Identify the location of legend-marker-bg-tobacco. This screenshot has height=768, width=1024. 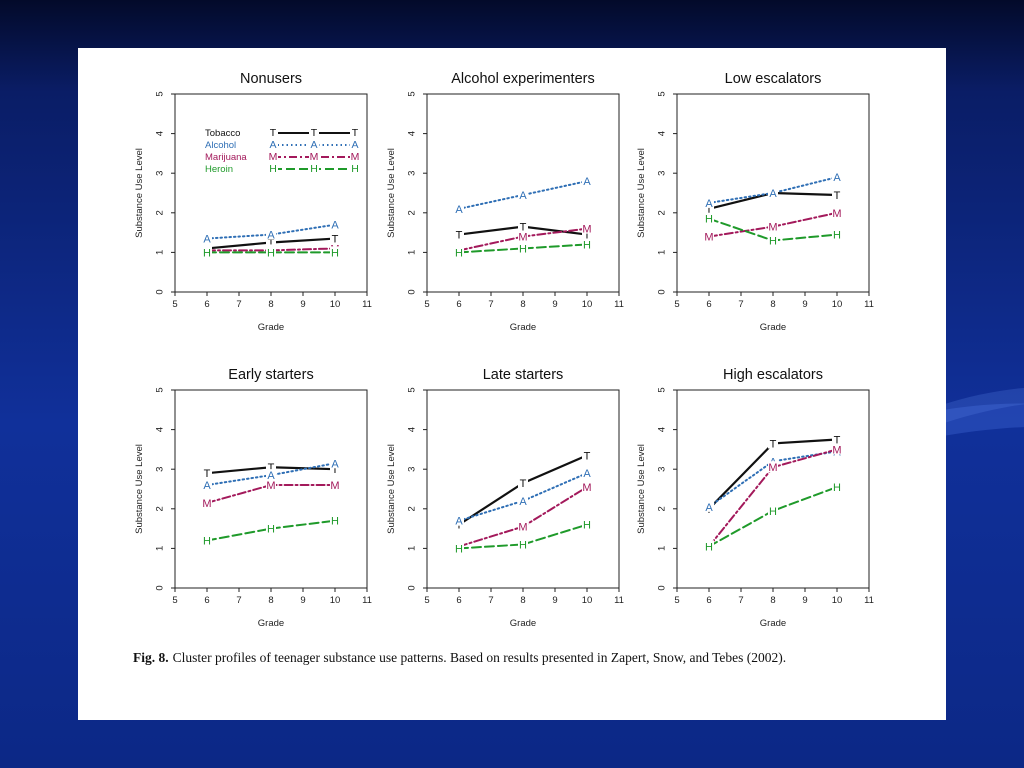
(273, 131).